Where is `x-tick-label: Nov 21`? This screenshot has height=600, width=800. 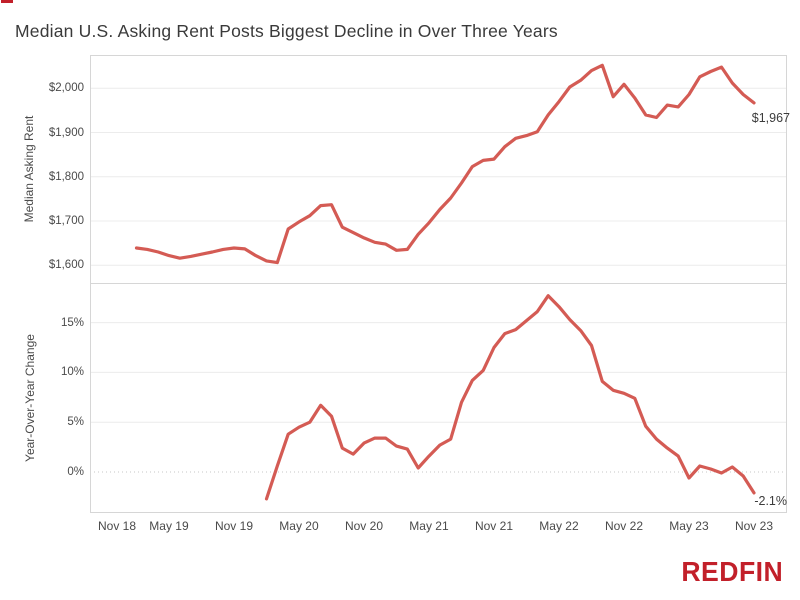
x-tick-label: Nov 21 is located at coordinates (493, 526).